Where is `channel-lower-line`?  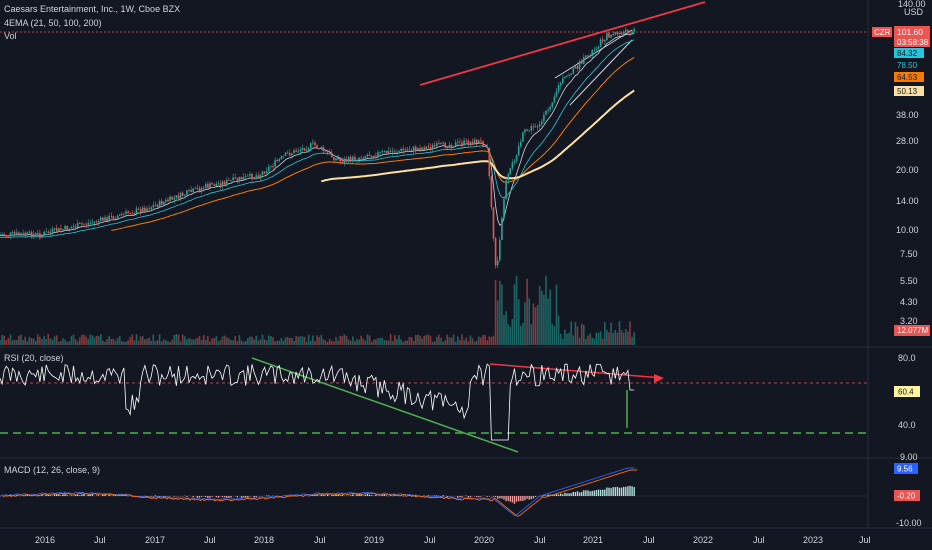
channel-lower-line is located at coordinates (601, 72).